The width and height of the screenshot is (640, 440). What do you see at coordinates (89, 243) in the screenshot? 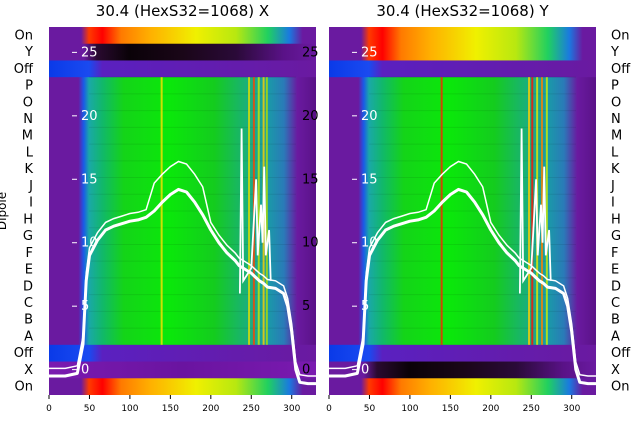
I see `overlay-tick-label: 10` at bounding box center [89, 243].